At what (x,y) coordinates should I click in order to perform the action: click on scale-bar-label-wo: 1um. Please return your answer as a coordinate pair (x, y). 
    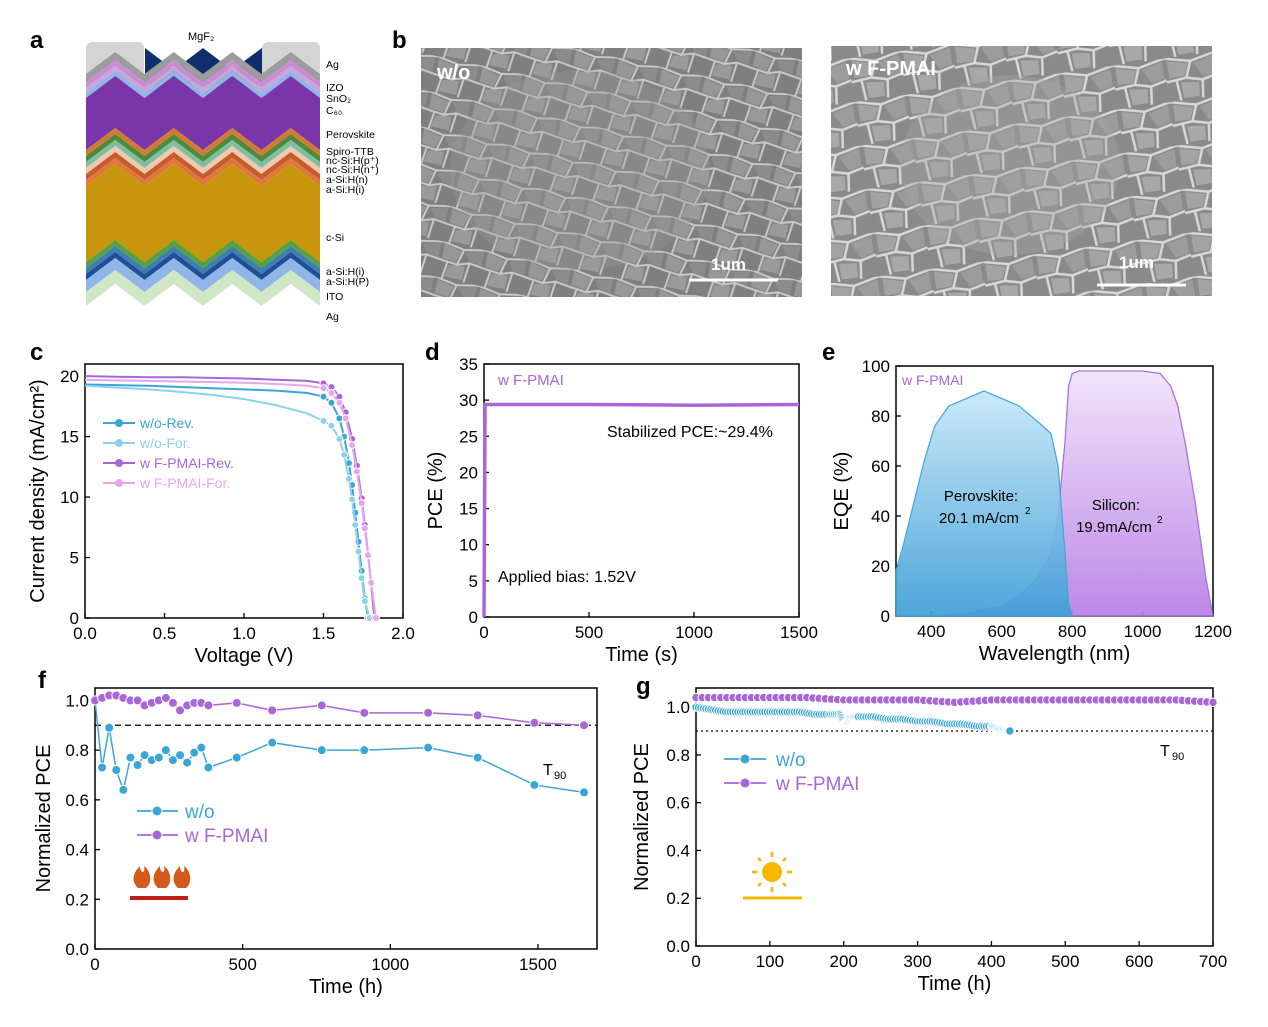
    Looking at the image, I should click on (728, 264).